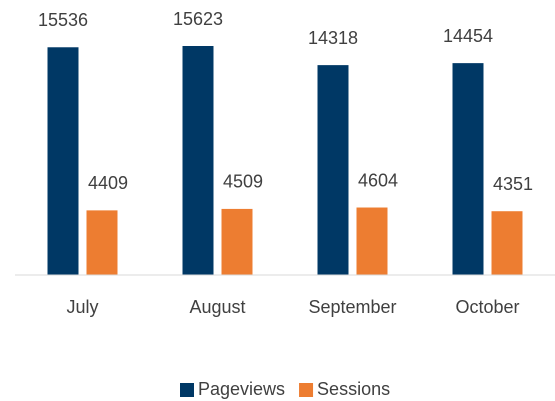 The height and width of the screenshot is (401, 555). What do you see at coordinates (353, 389) in the screenshot?
I see `legend-label: Sessions` at bounding box center [353, 389].